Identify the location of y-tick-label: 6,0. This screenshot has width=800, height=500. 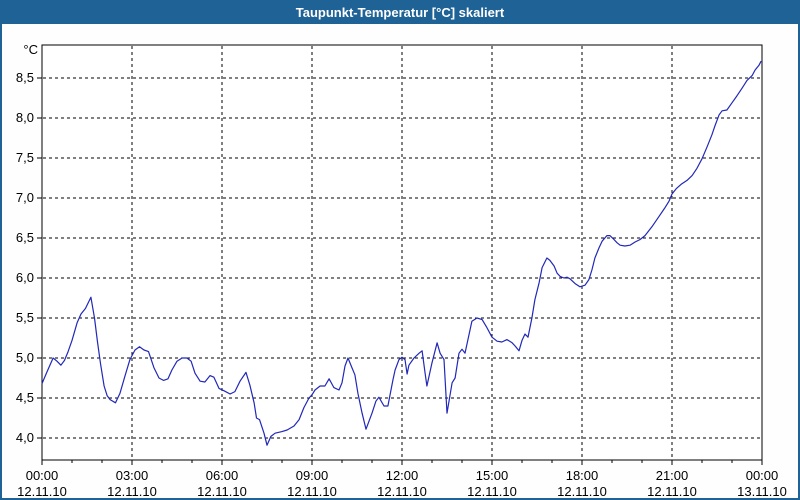
(25, 277).